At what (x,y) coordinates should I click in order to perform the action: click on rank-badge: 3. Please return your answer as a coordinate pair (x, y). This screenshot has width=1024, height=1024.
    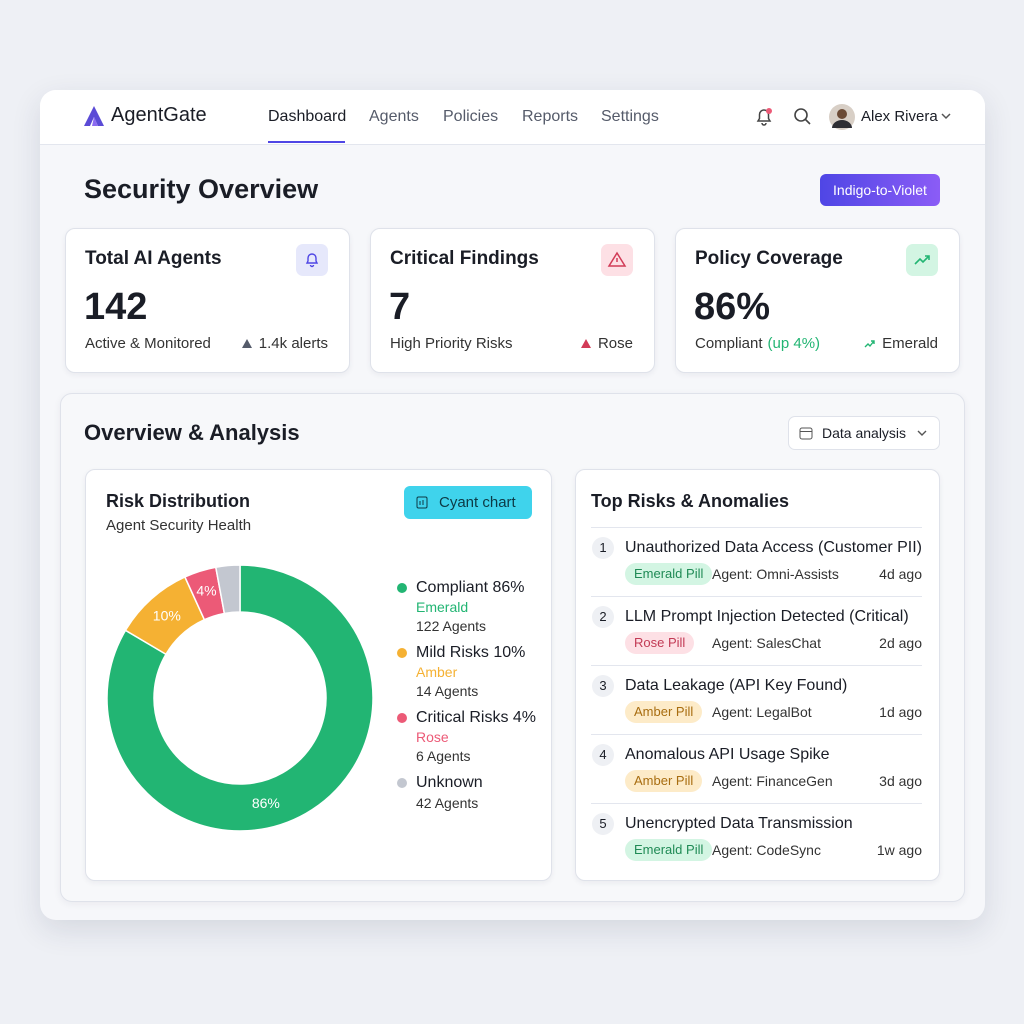
    Looking at the image, I should click on (603, 686).